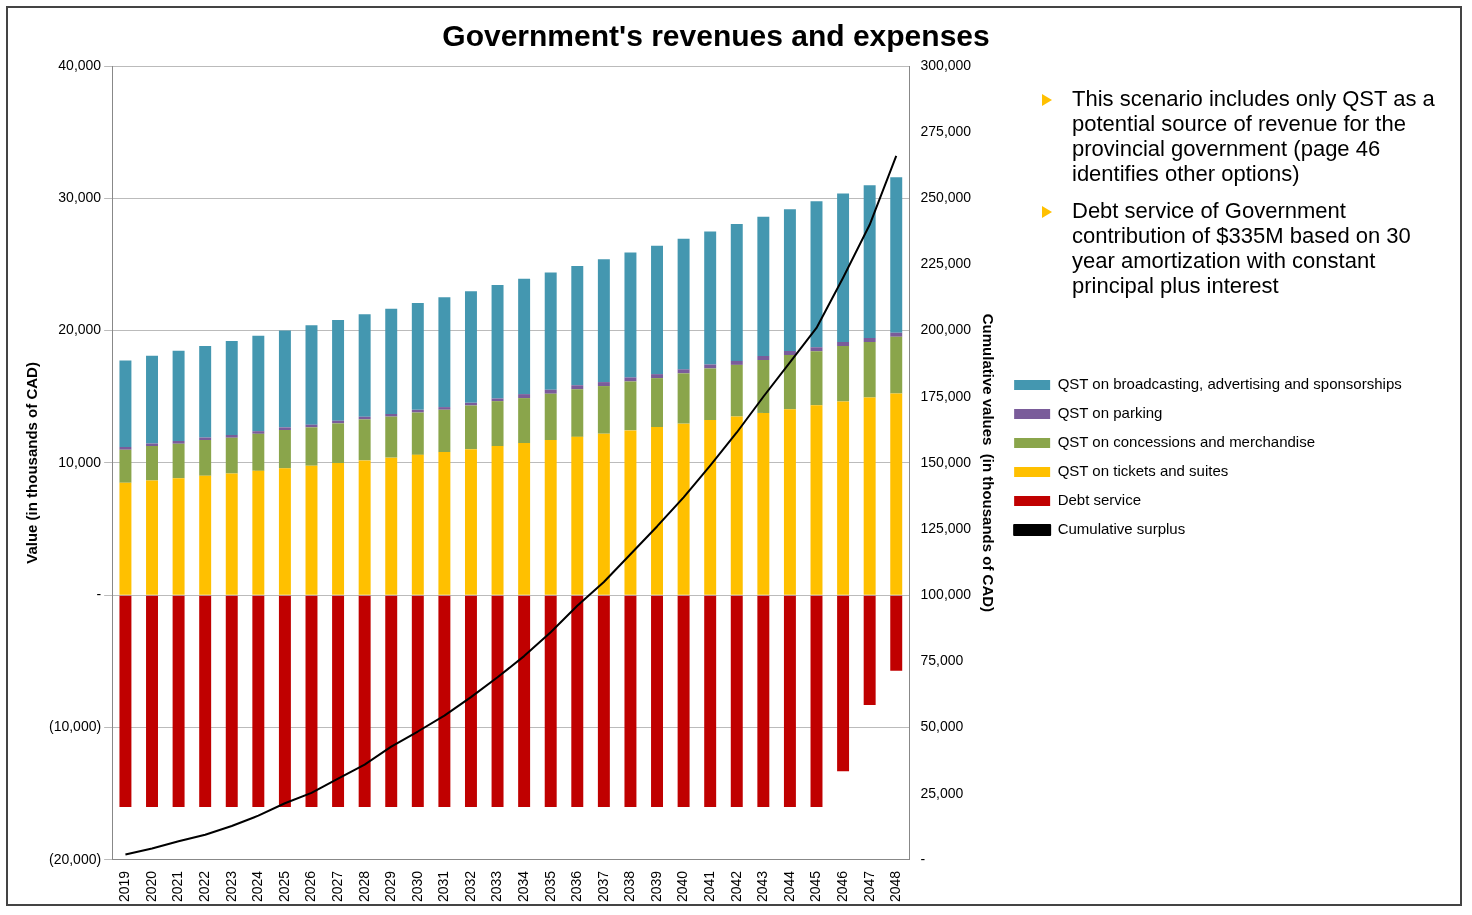 Image resolution: width=1472 pixels, height=915 pixels. What do you see at coordinates (895, 886) in the screenshot?
I see `x-tick-label: 2048` at bounding box center [895, 886].